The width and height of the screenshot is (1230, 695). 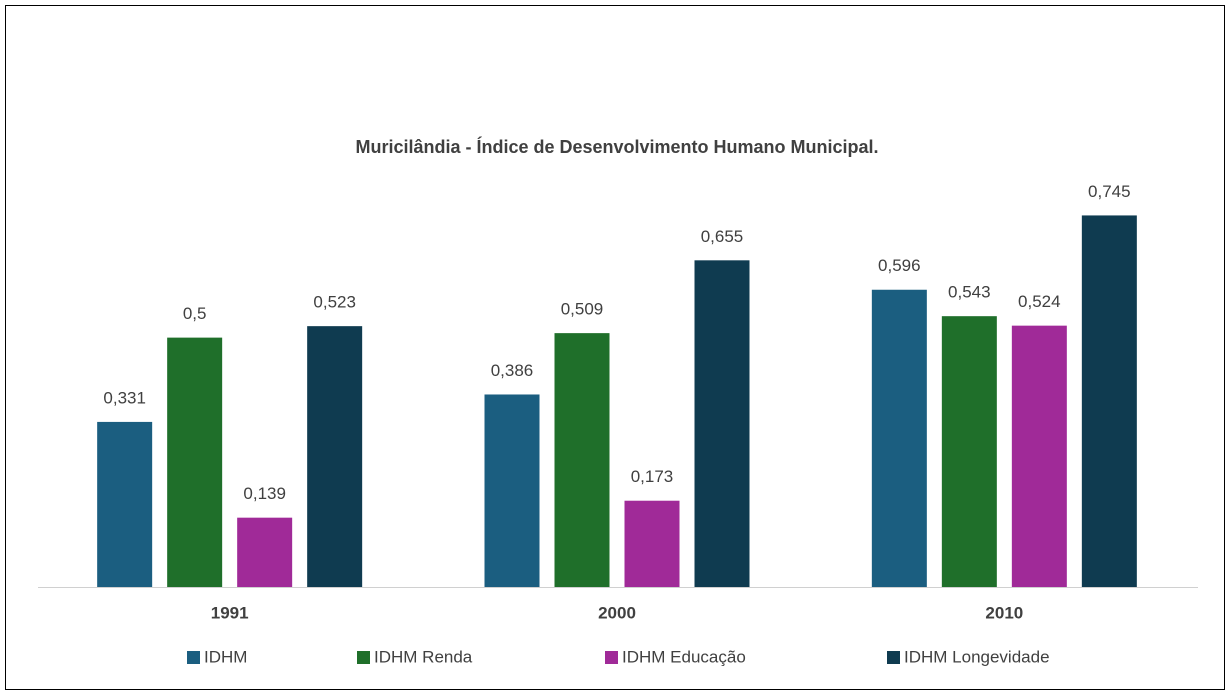 What do you see at coordinates (684, 656) in the screenshot?
I see `legend-label: IDHM Educação` at bounding box center [684, 656].